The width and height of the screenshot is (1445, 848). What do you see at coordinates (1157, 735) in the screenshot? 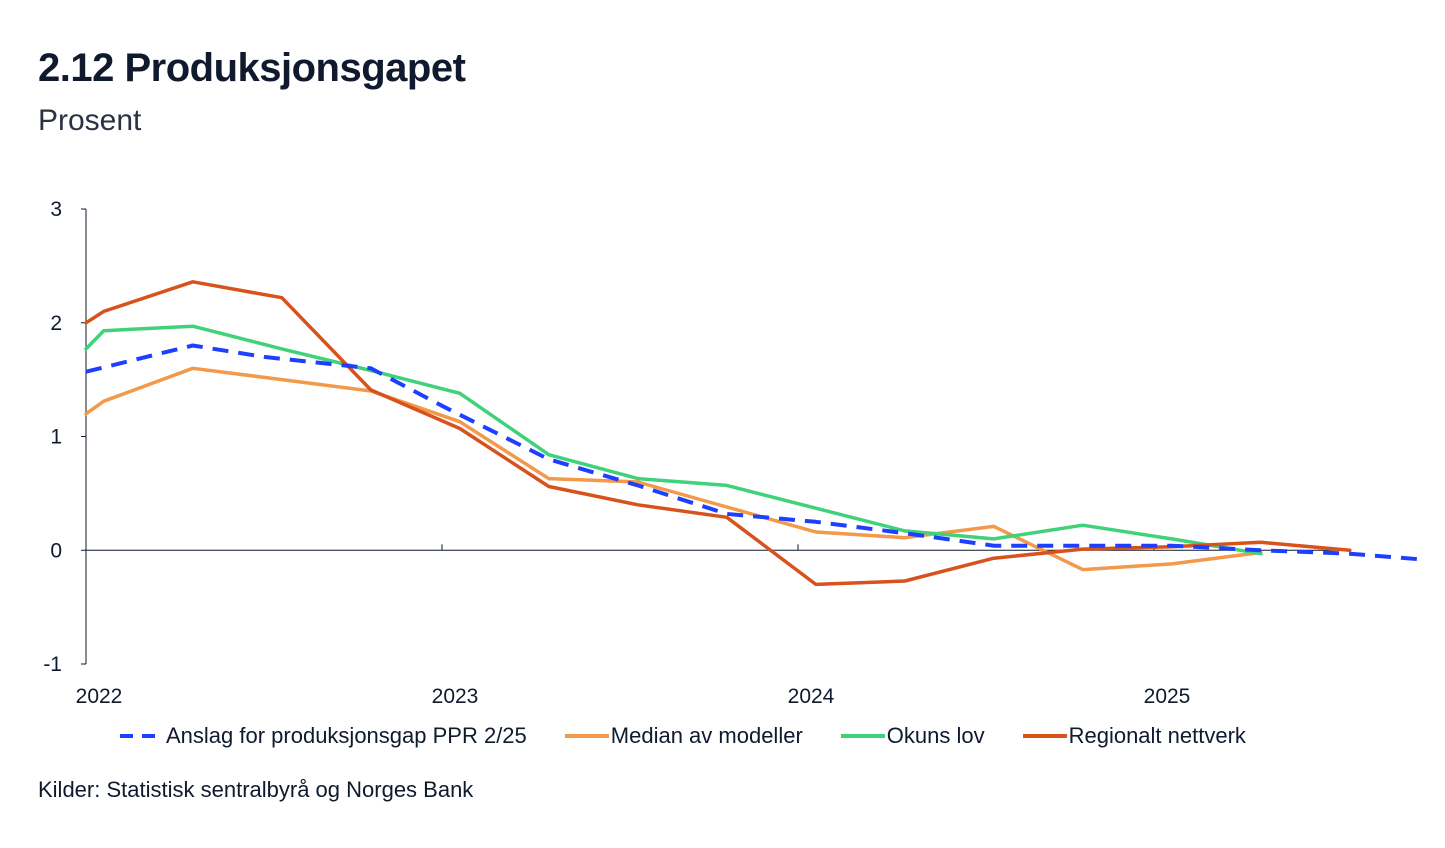
I see `legend-label-regional: Regionalt nettverk` at bounding box center [1157, 735].